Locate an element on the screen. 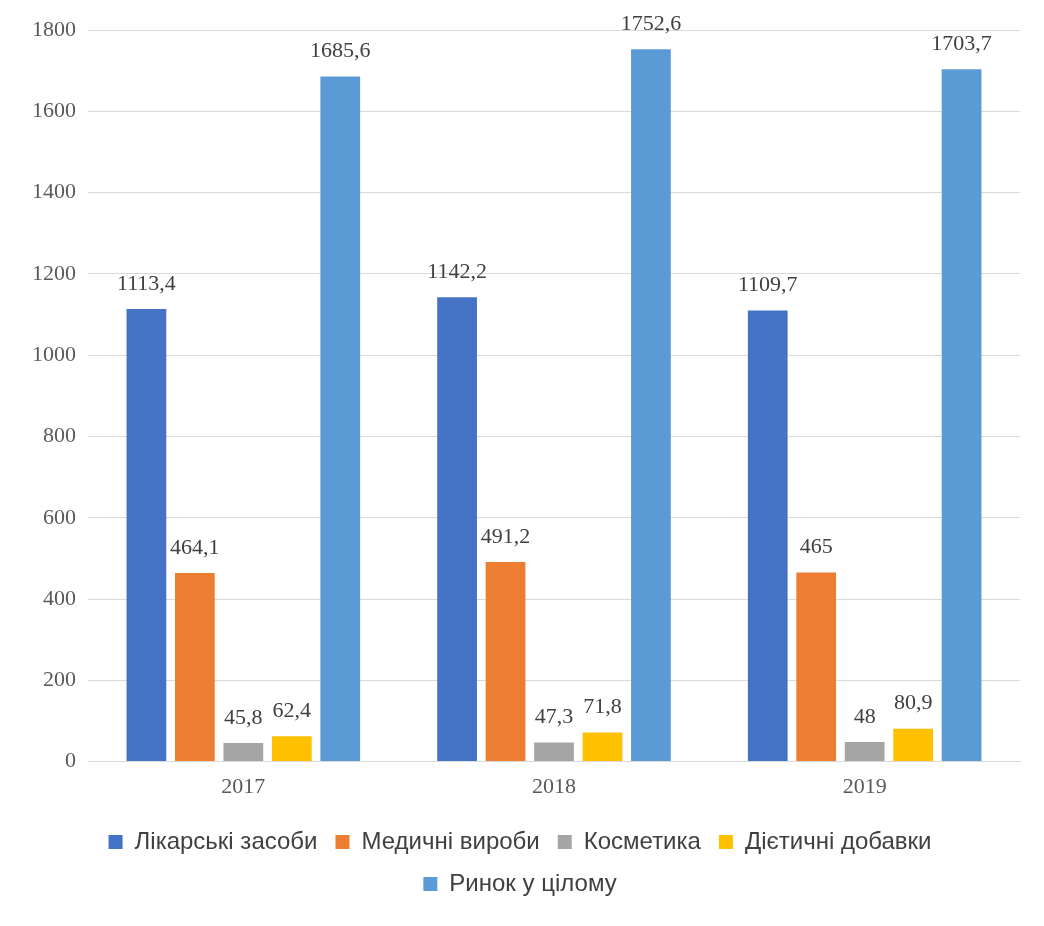 The width and height of the screenshot is (1044, 926). y-tick-label: 0 is located at coordinates (70, 760).